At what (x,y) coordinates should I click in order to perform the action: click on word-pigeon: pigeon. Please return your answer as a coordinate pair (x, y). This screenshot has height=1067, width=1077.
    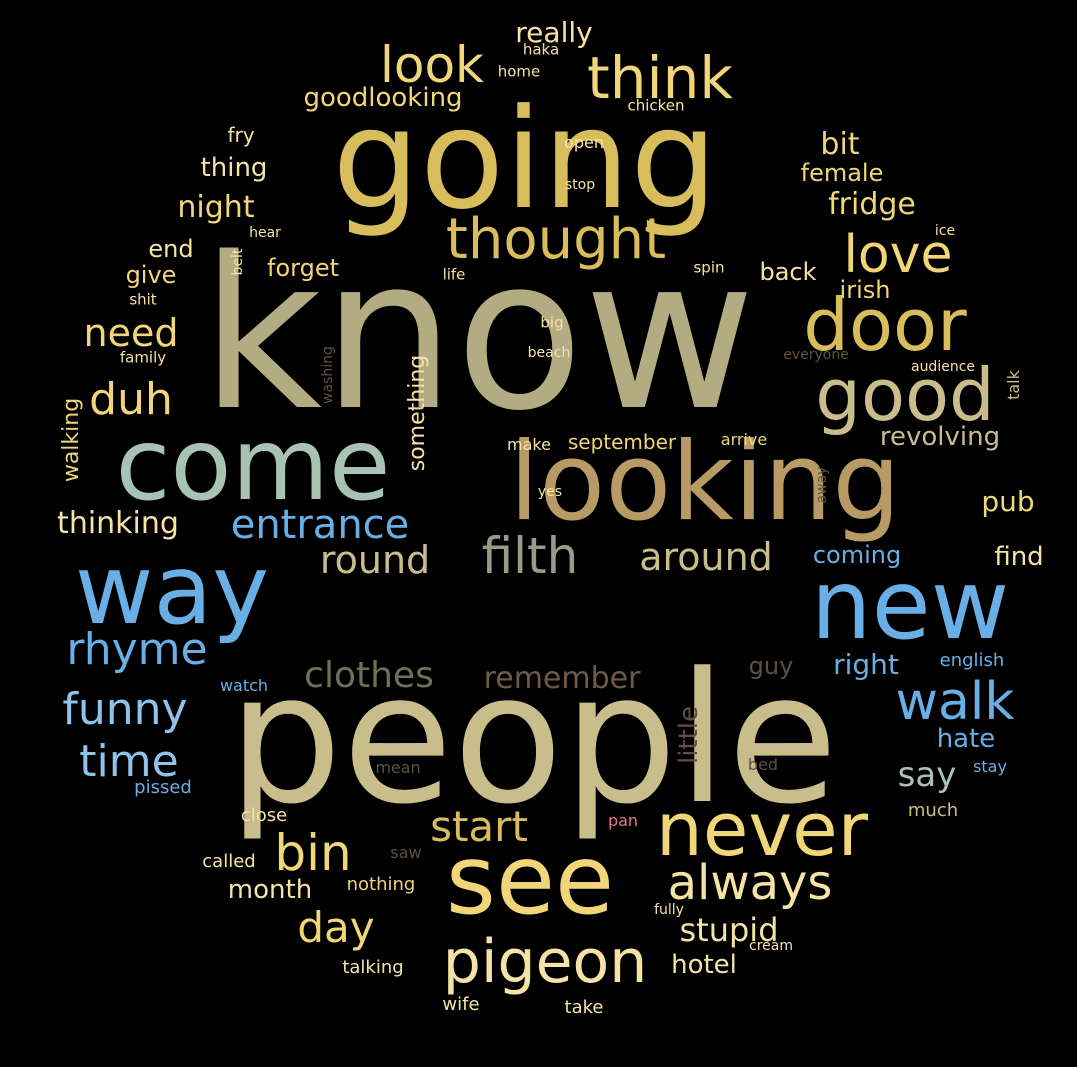
    Looking at the image, I should click on (545, 962).